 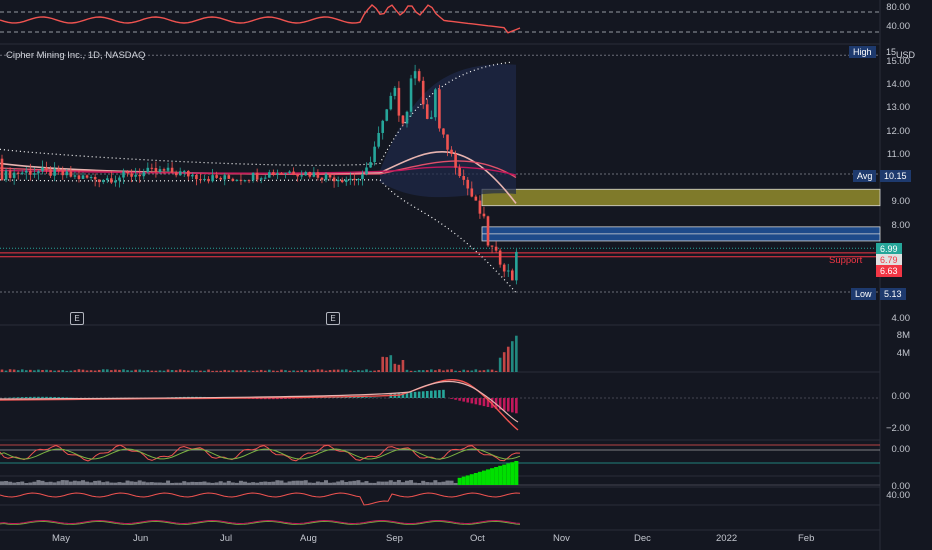 I want to click on high-value: 15, so click(x=891, y=52).